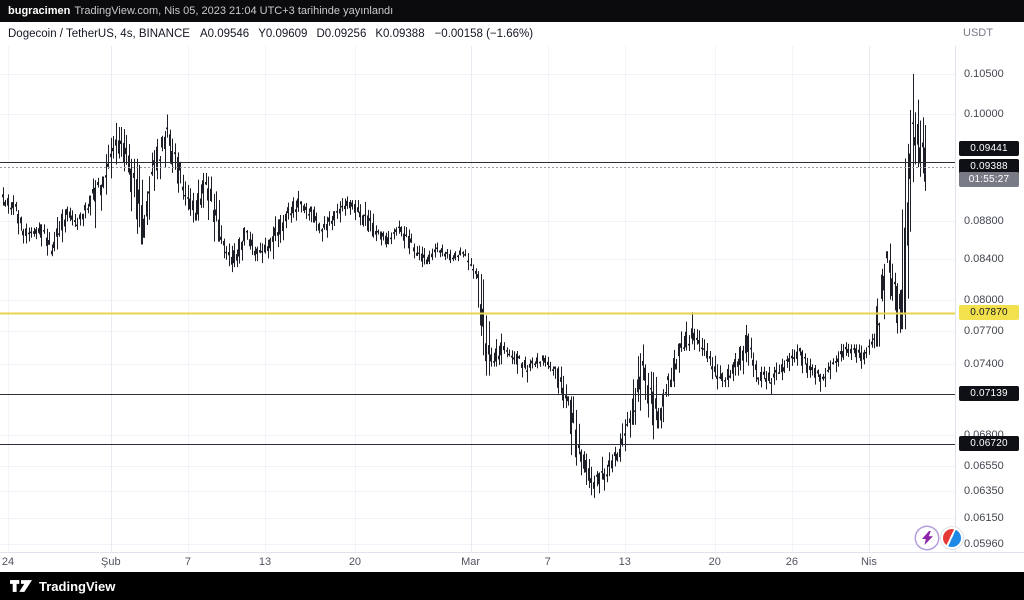 The image size is (1024, 600). I want to click on level-badge-09441: 0.09441, so click(989, 149).